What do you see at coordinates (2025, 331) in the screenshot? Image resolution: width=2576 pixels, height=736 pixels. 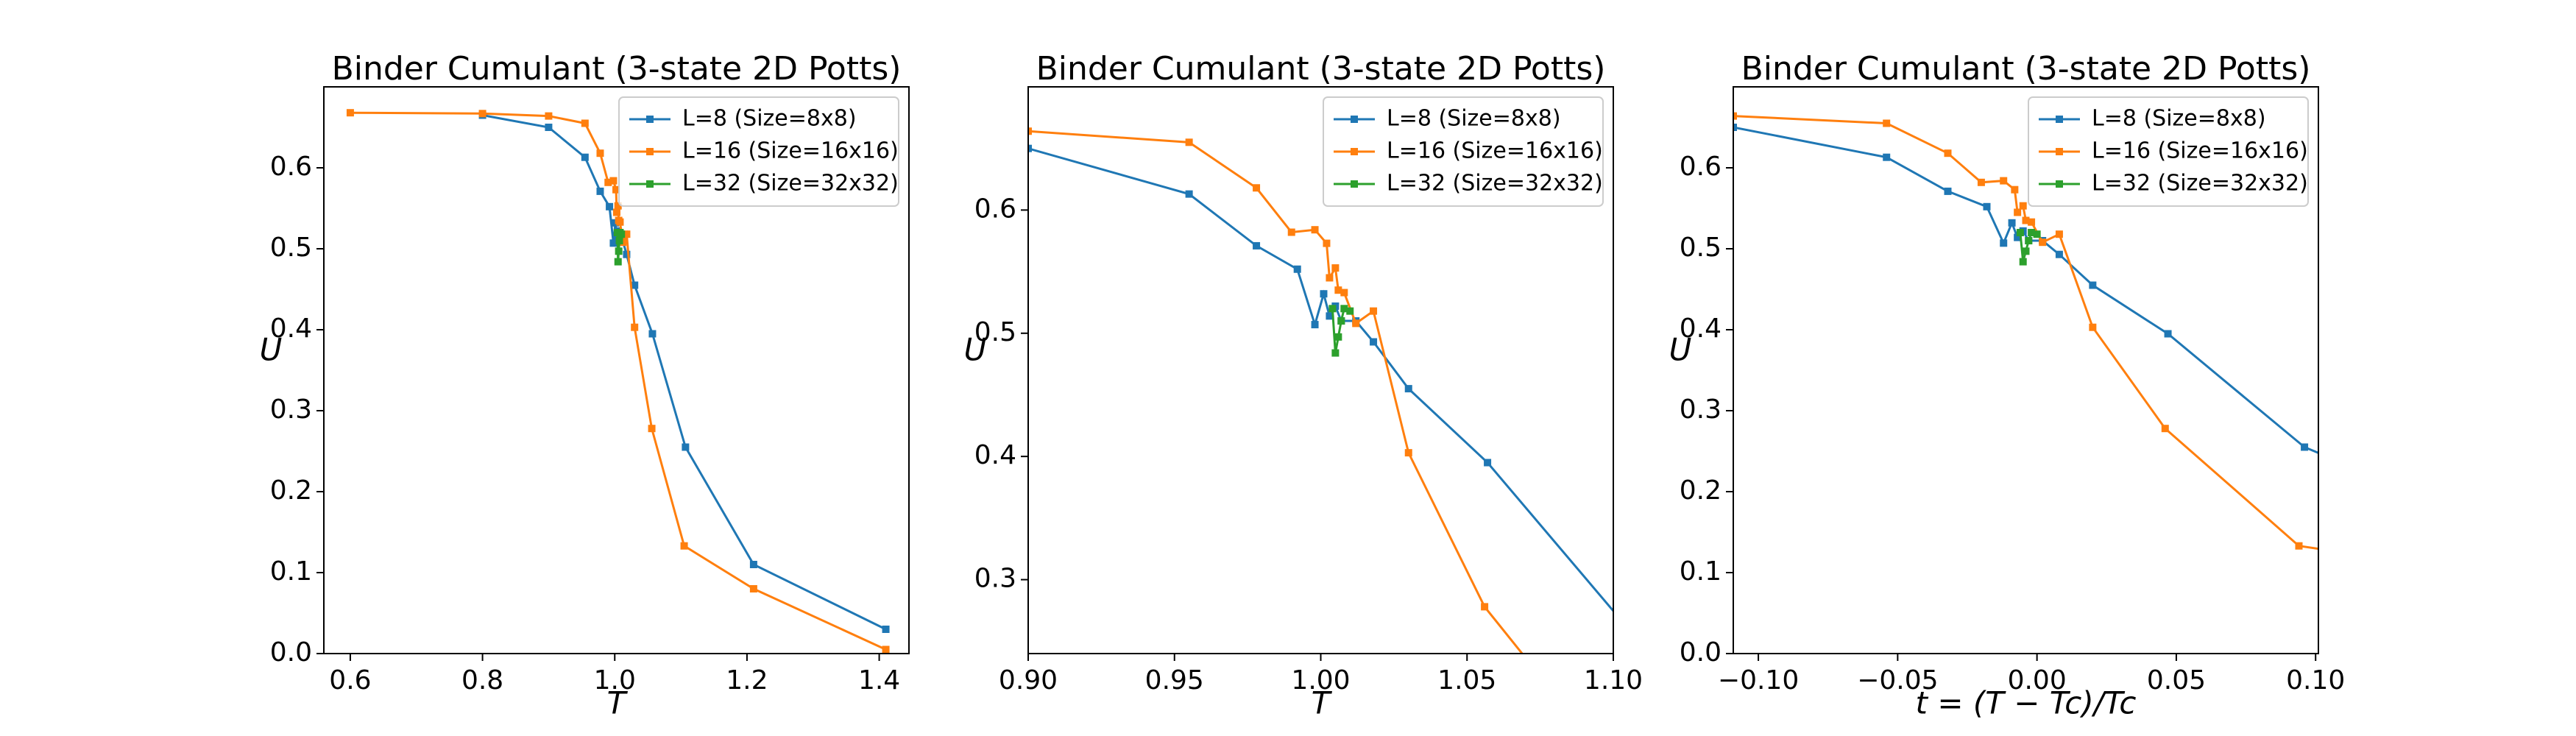 I see `plot-area` at bounding box center [2025, 331].